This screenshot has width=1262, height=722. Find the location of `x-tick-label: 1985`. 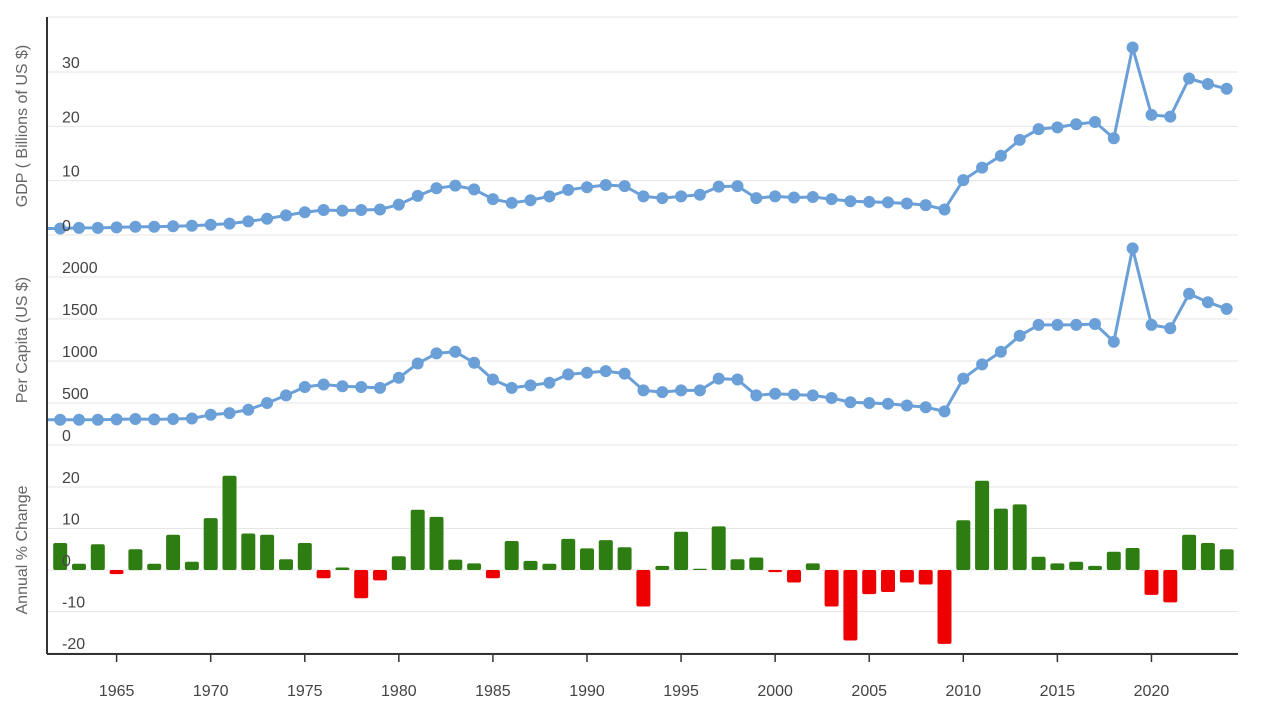

x-tick-label: 1985 is located at coordinates (493, 691).